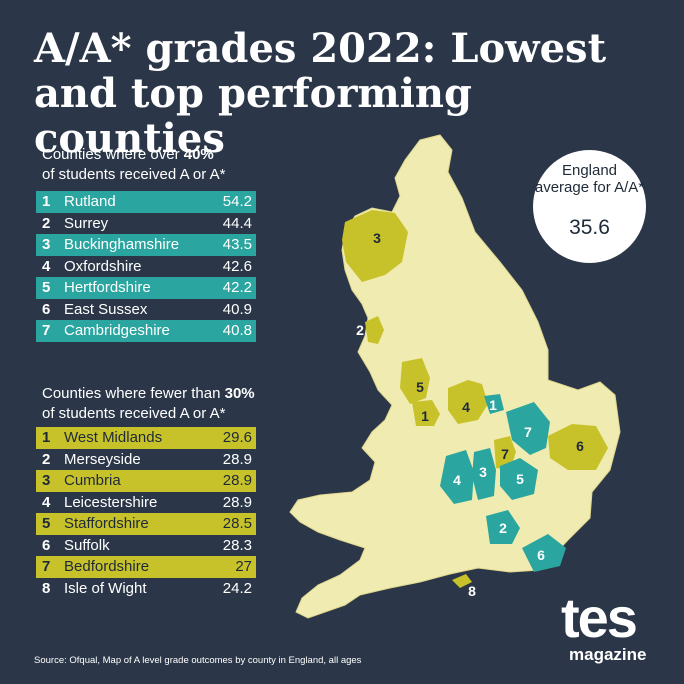  Describe the element at coordinates (111, 502) in the screenshot. I see `county-name: Leicestershire` at that location.